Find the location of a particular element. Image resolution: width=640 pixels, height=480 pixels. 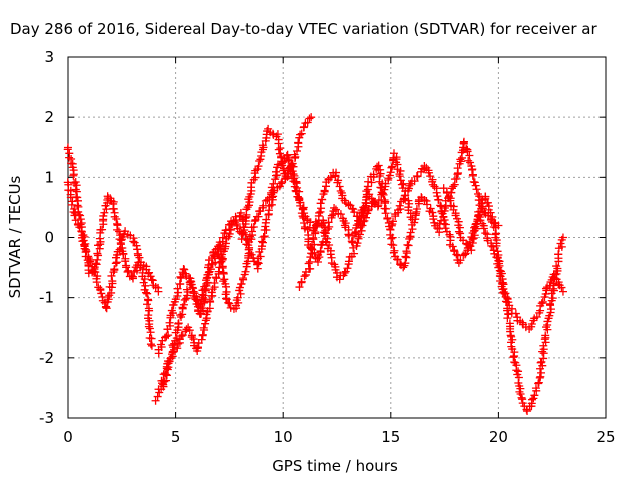

y-tick-label: 1 is located at coordinates (49, 177).